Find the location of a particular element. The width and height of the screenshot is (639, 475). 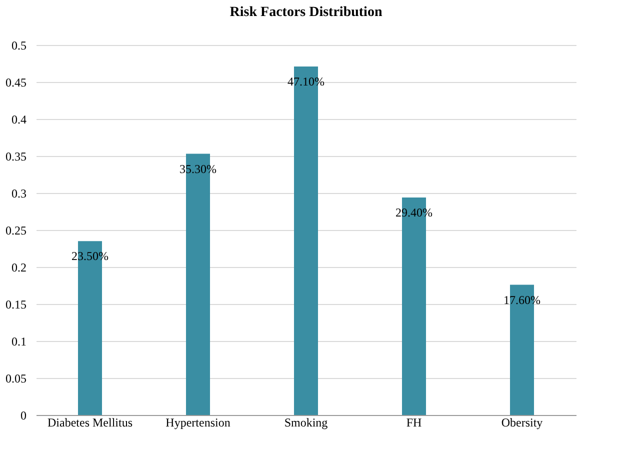

y-tick-label: 0.3 is located at coordinates (19, 193).